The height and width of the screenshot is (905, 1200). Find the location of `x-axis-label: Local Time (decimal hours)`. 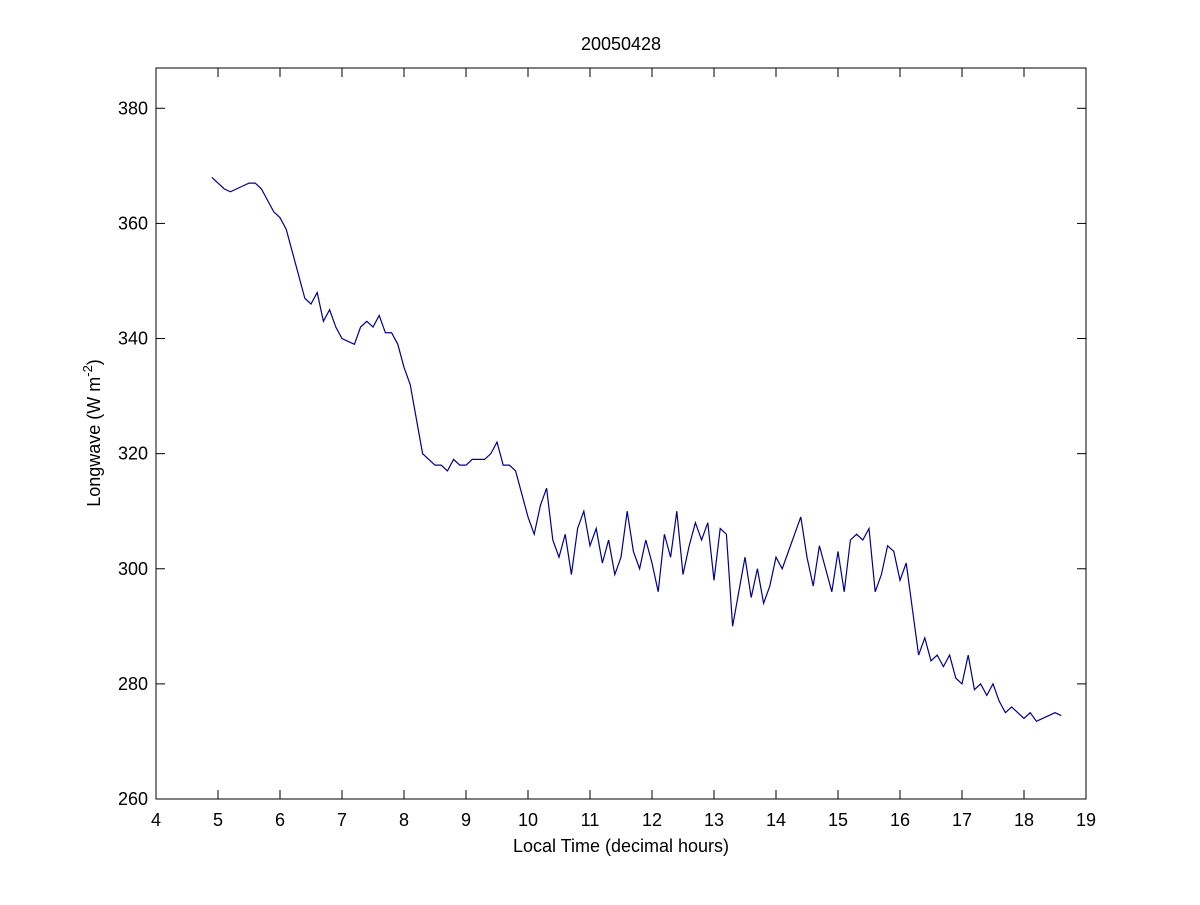

x-axis-label: Local Time (decimal hours) is located at coordinates (621, 846).